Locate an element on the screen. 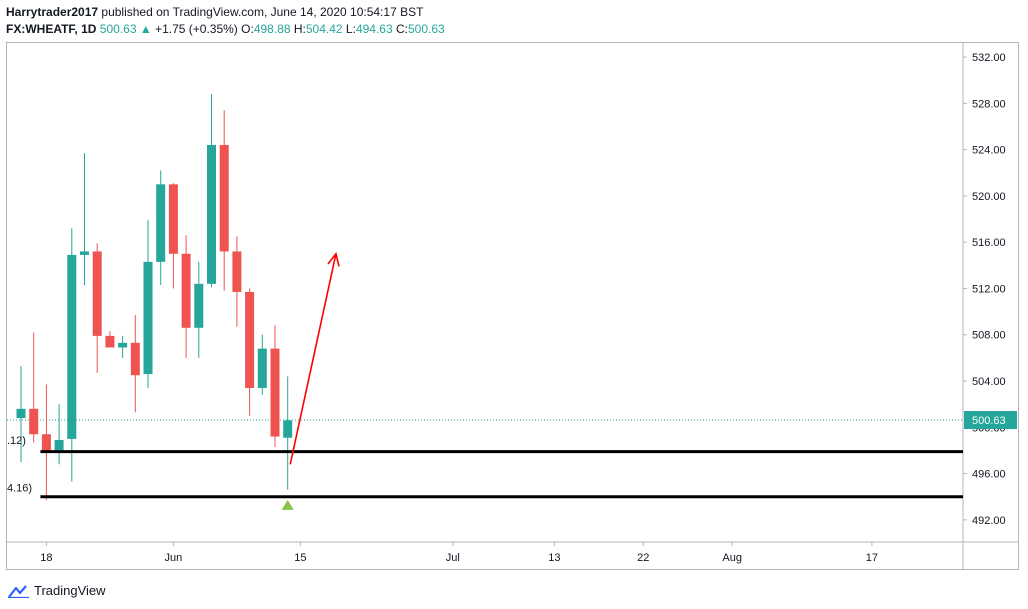  x-tick-label: Jun is located at coordinates (174, 558).